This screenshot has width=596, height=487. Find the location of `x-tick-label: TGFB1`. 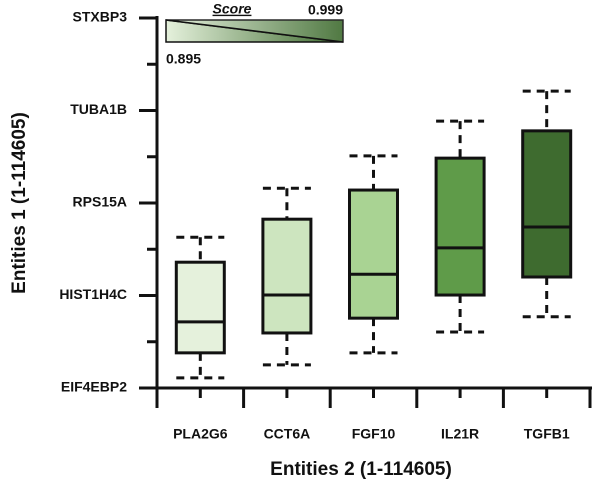

x-tick-label: TGFB1 is located at coordinates (547, 434).